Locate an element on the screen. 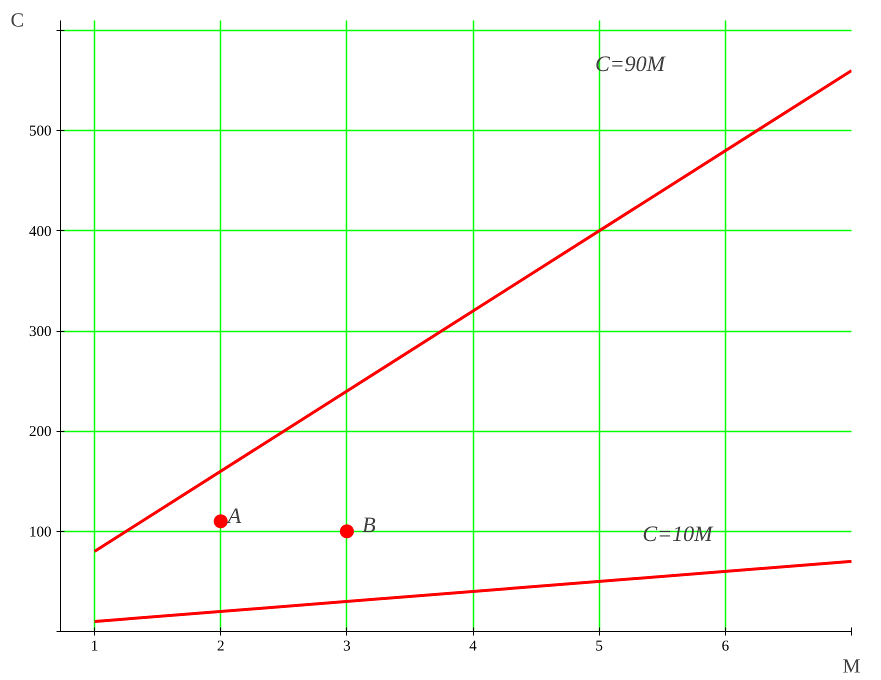 Image resolution: width=881 pixels, height=680 pixels. y-axis-title: C is located at coordinates (17, 21).